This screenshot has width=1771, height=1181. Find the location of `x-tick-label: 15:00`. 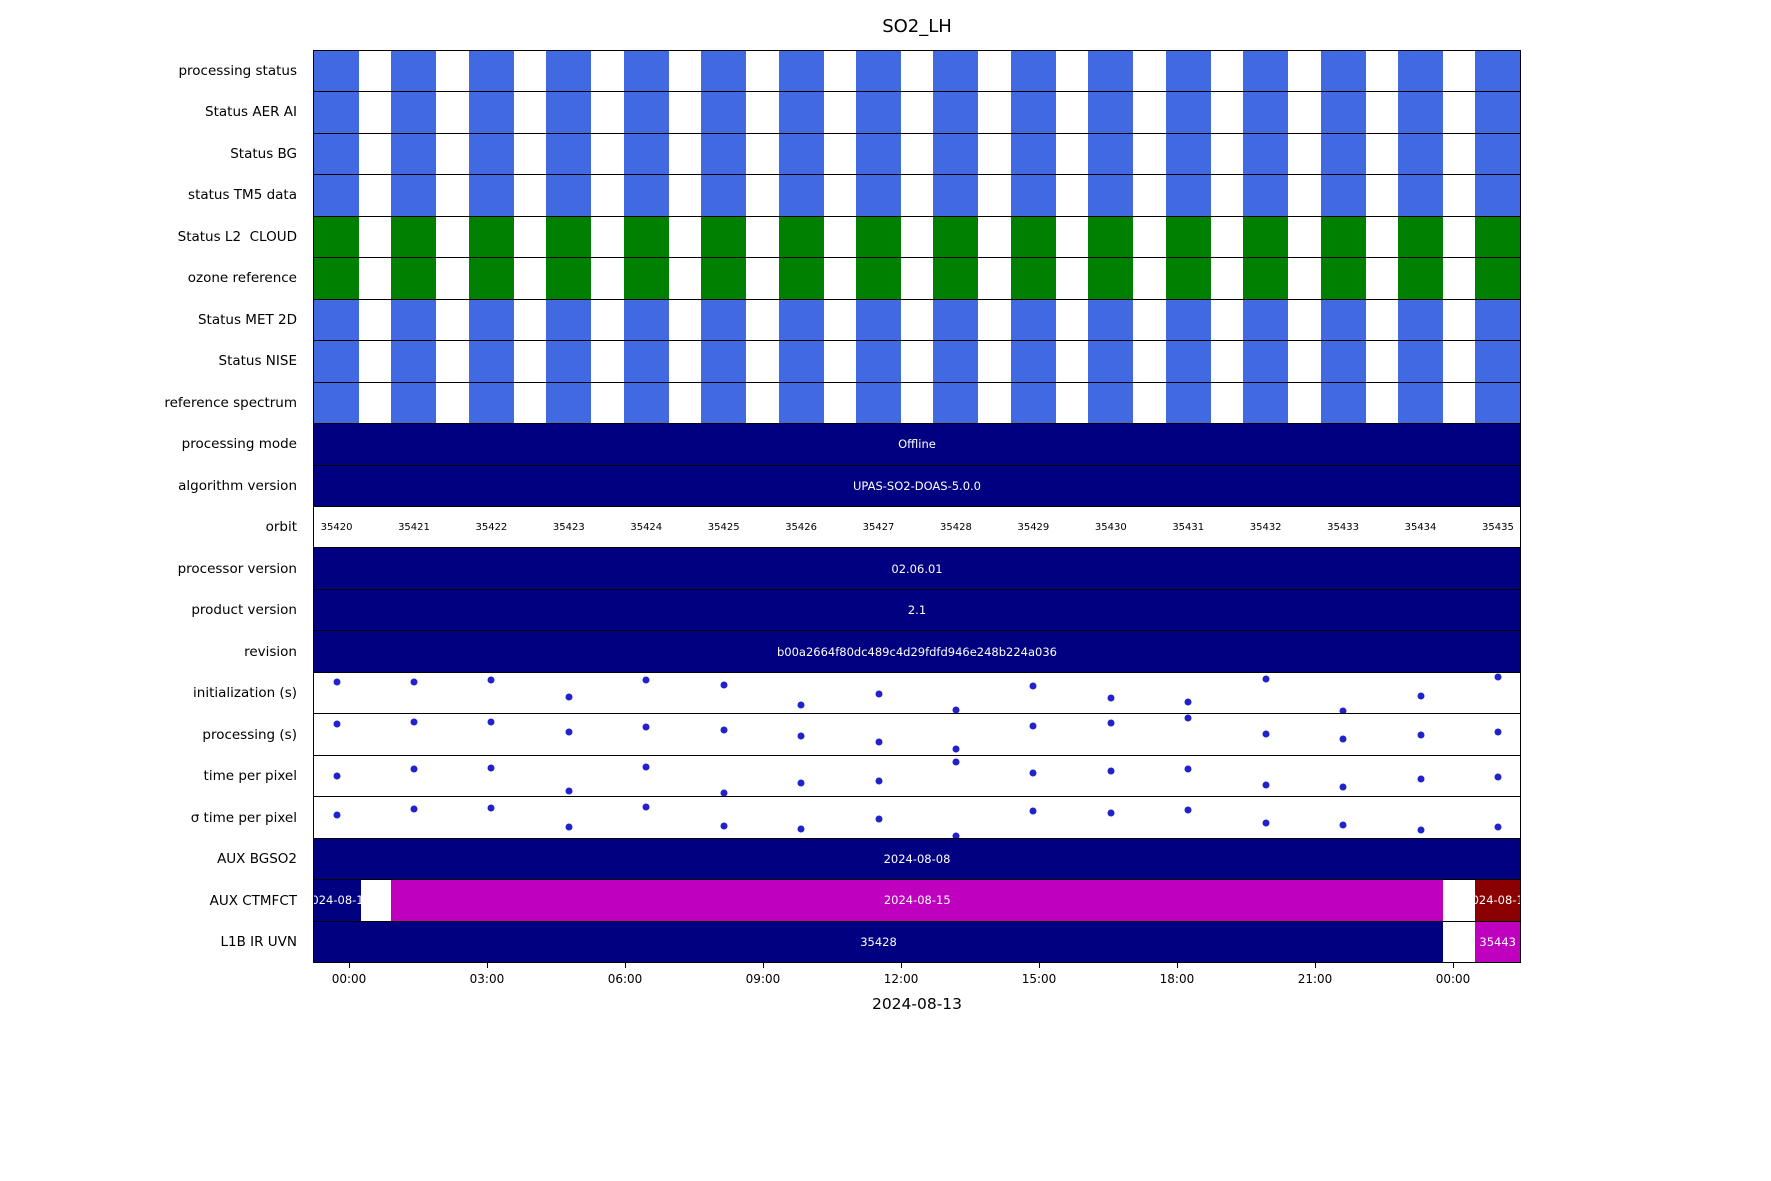

x-tick-label: 15:00 is located at coordinates (1039, 979).